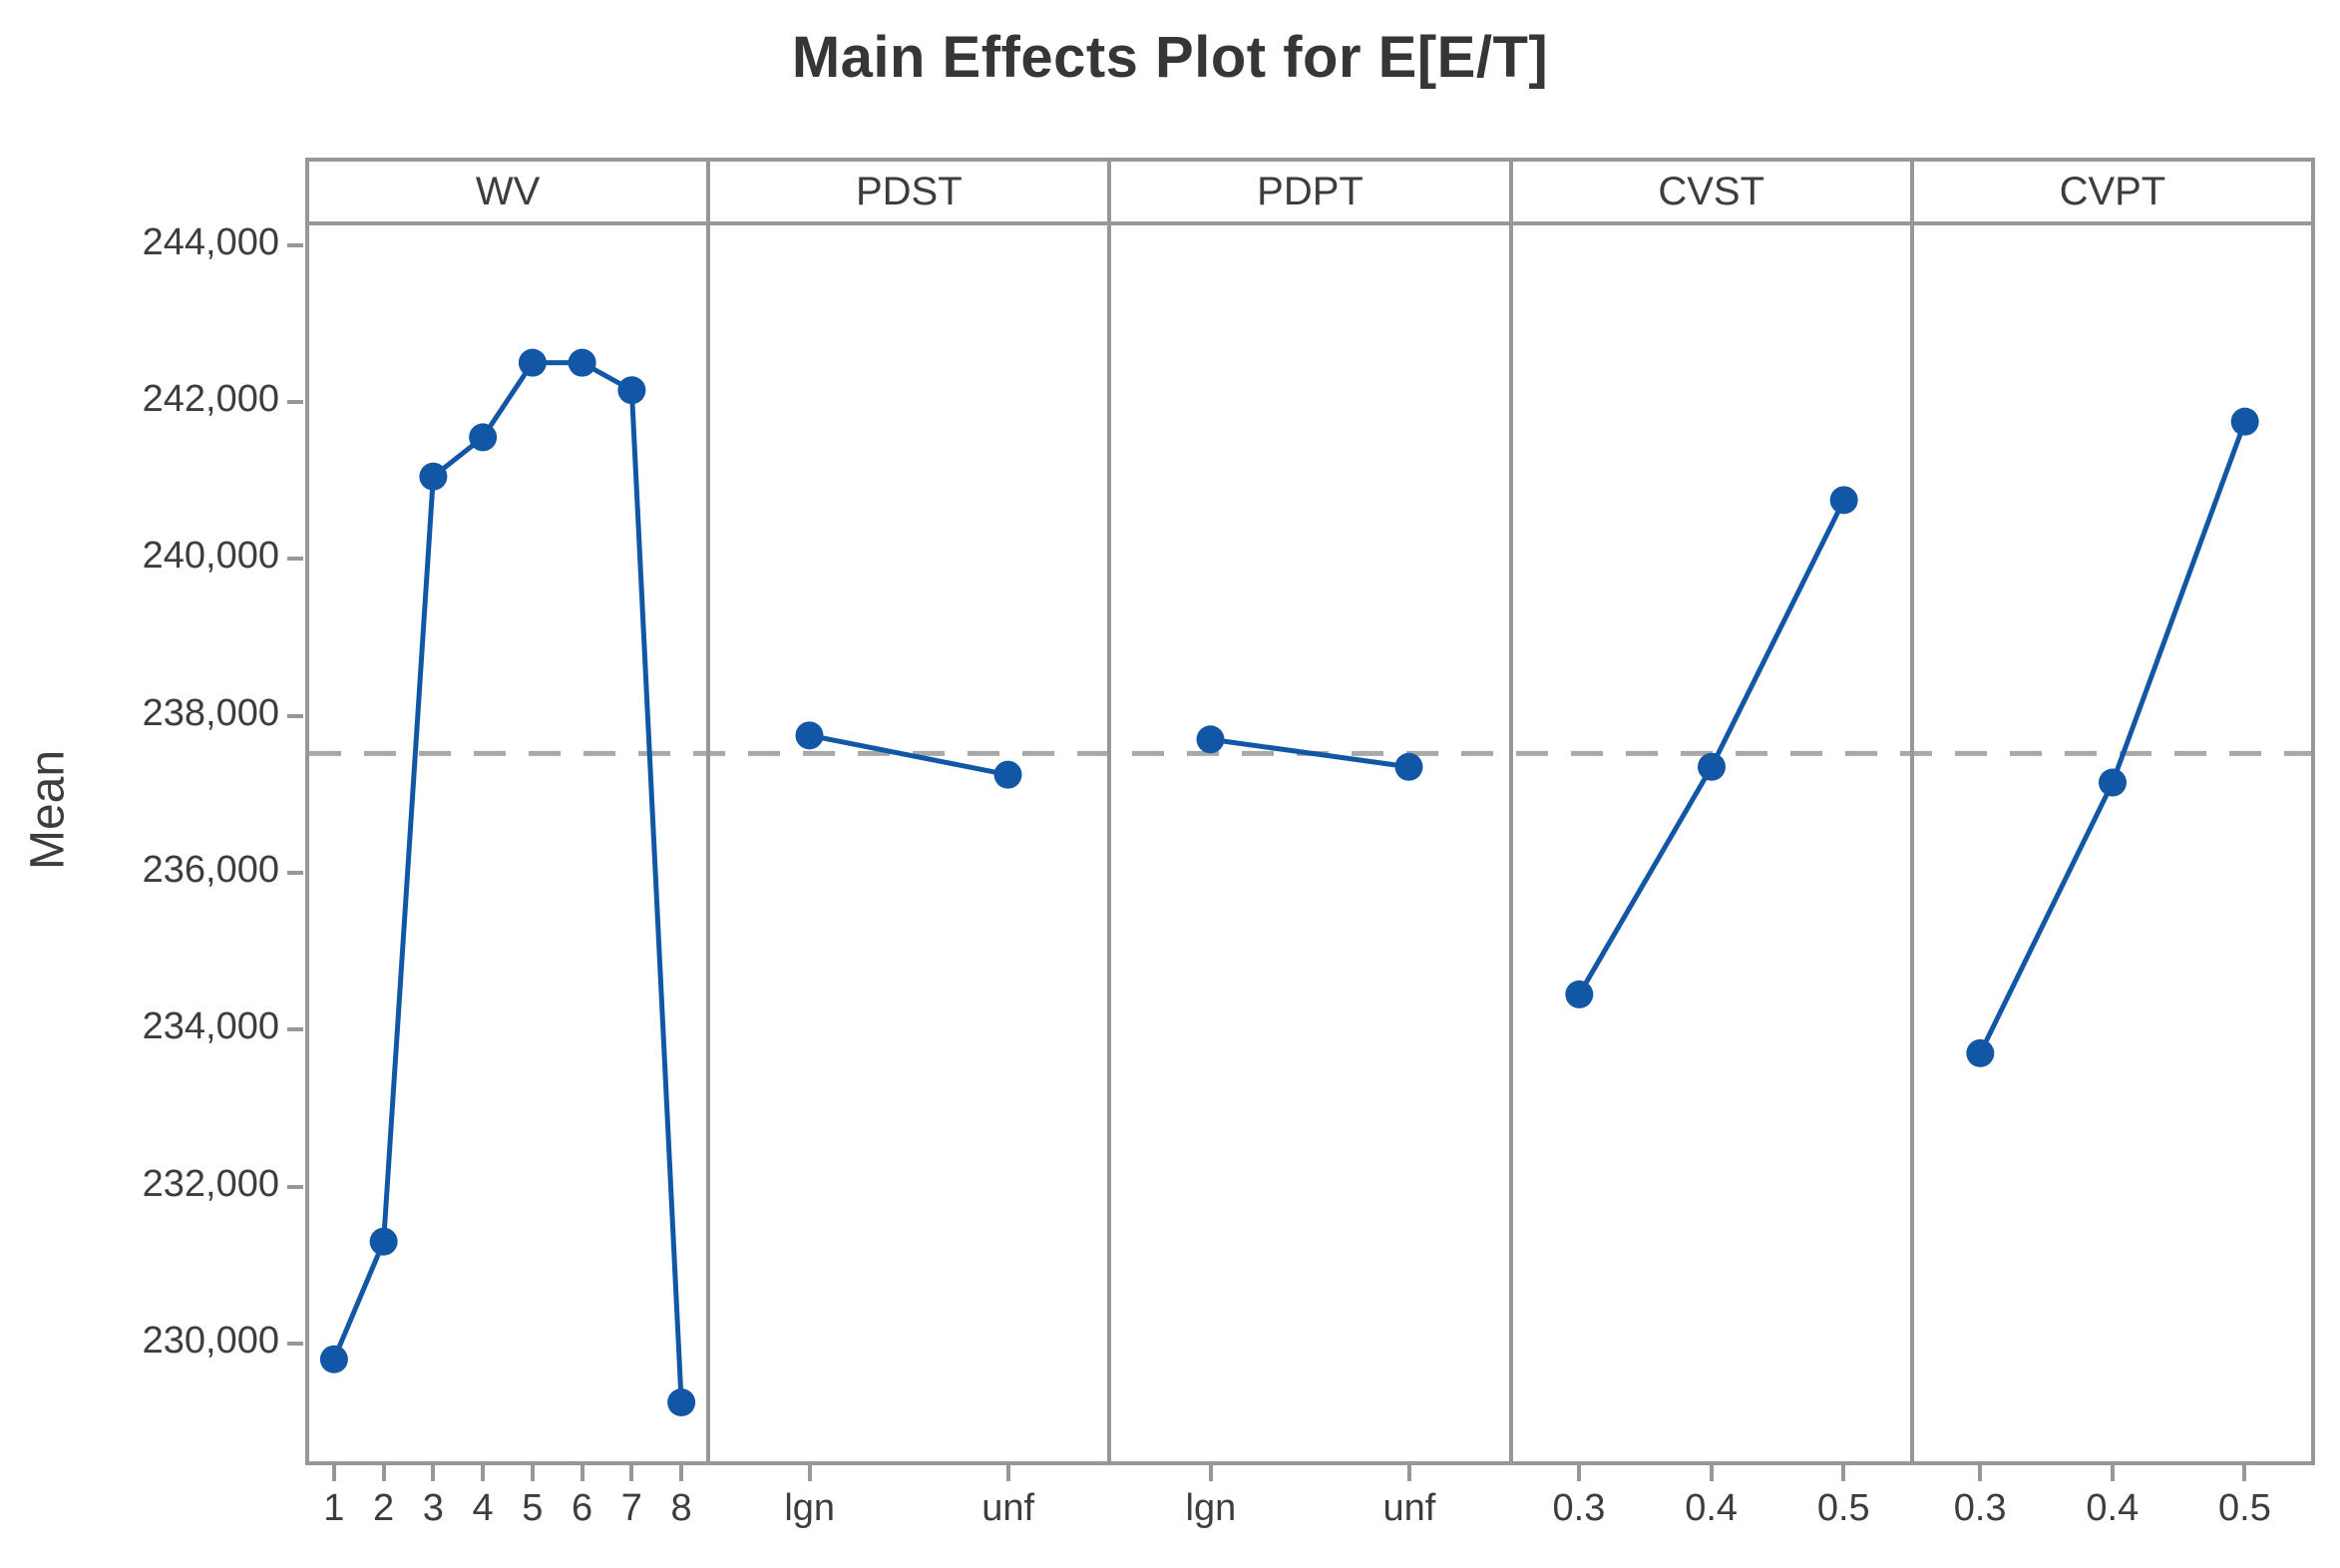 The height and width of the screenshot is (1568, 2340). Describe the element at coordinates (1711, 1473) in the screenshot. I see `x-tick-cvst-0.4` at that location.